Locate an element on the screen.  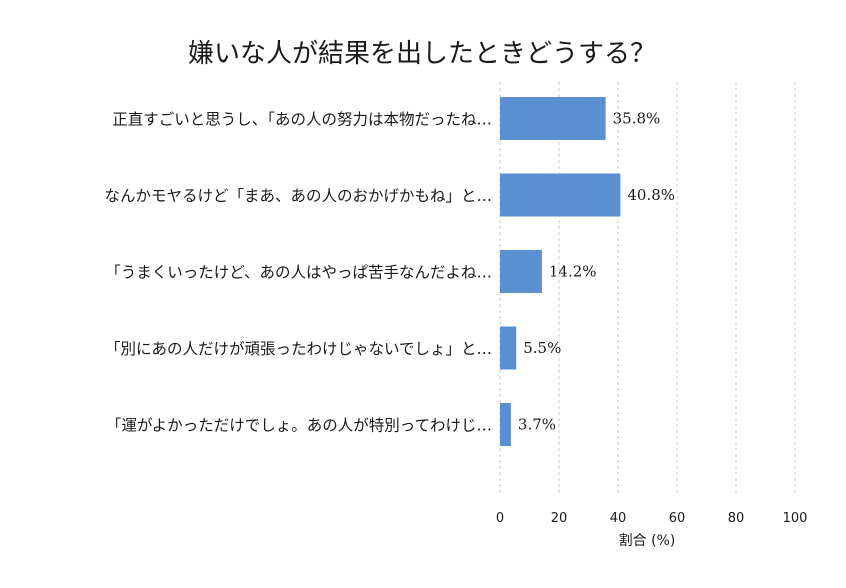
chart-title: 嫌いな人が結果を出したときどうする？ is located at coordinates (422, 54).